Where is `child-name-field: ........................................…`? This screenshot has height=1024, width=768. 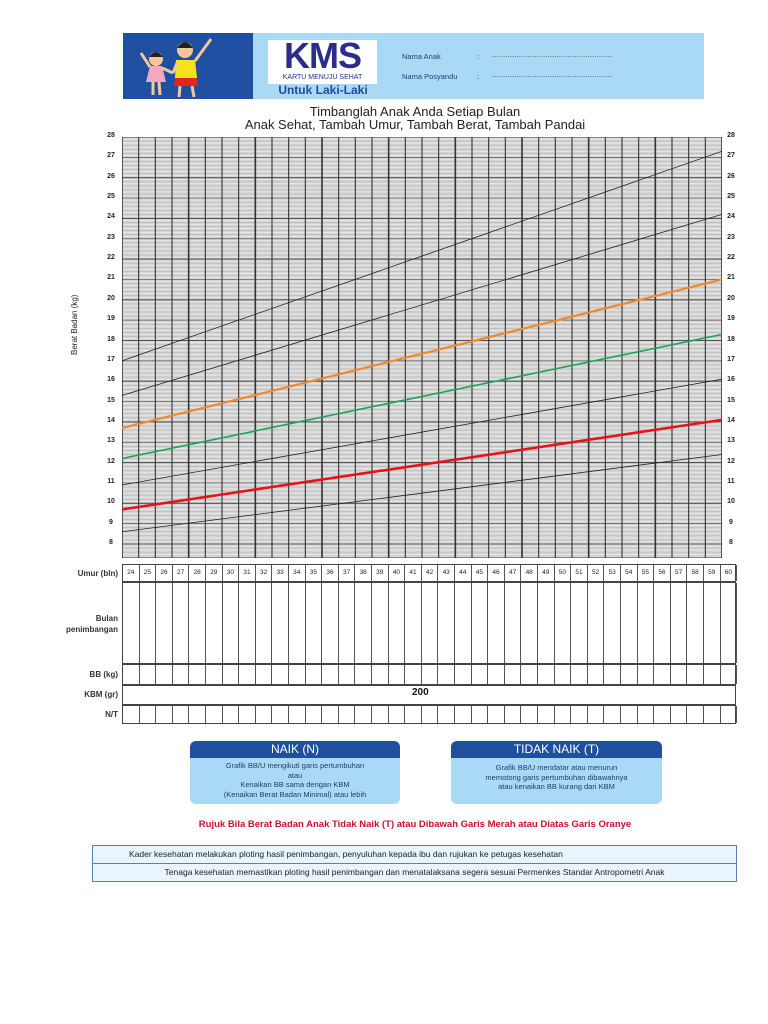
child-name-field: ........................................… is located at coordinates (552, 54).